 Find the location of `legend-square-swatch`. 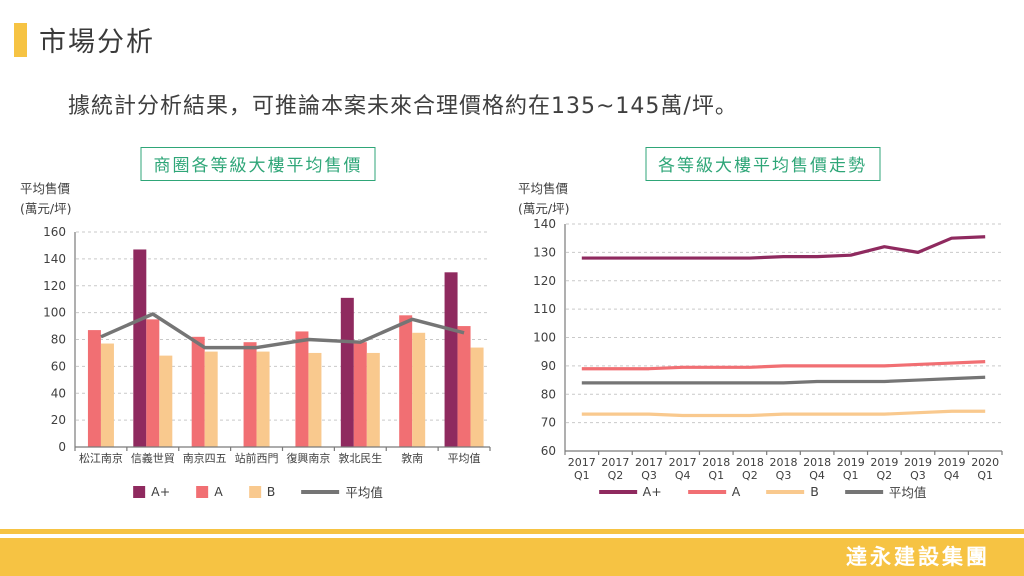

legend-square-swatch is located at coordinates (254, 491).